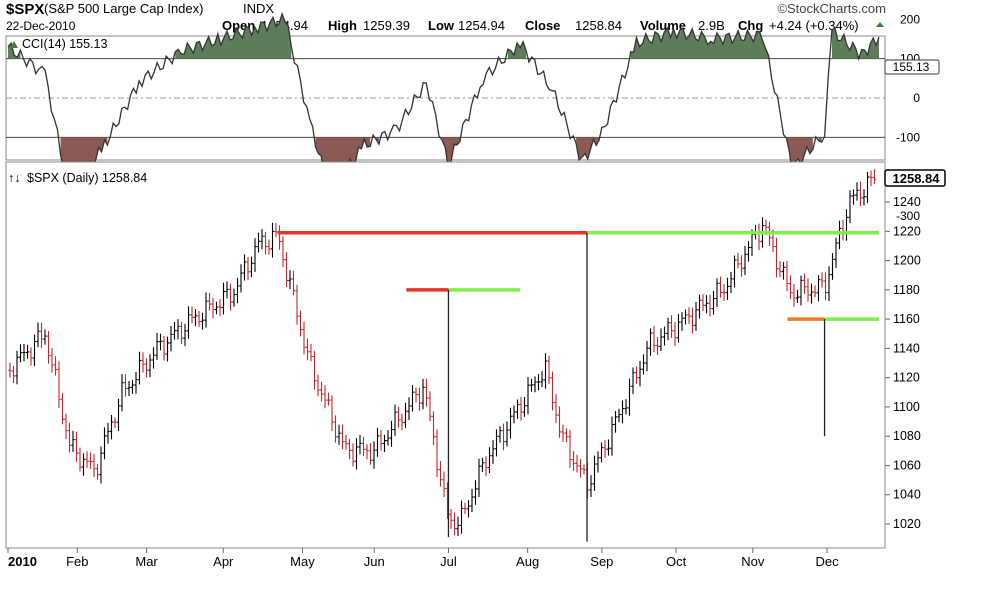  I want to click on price-tick-label: 1240, so click(907, 202).